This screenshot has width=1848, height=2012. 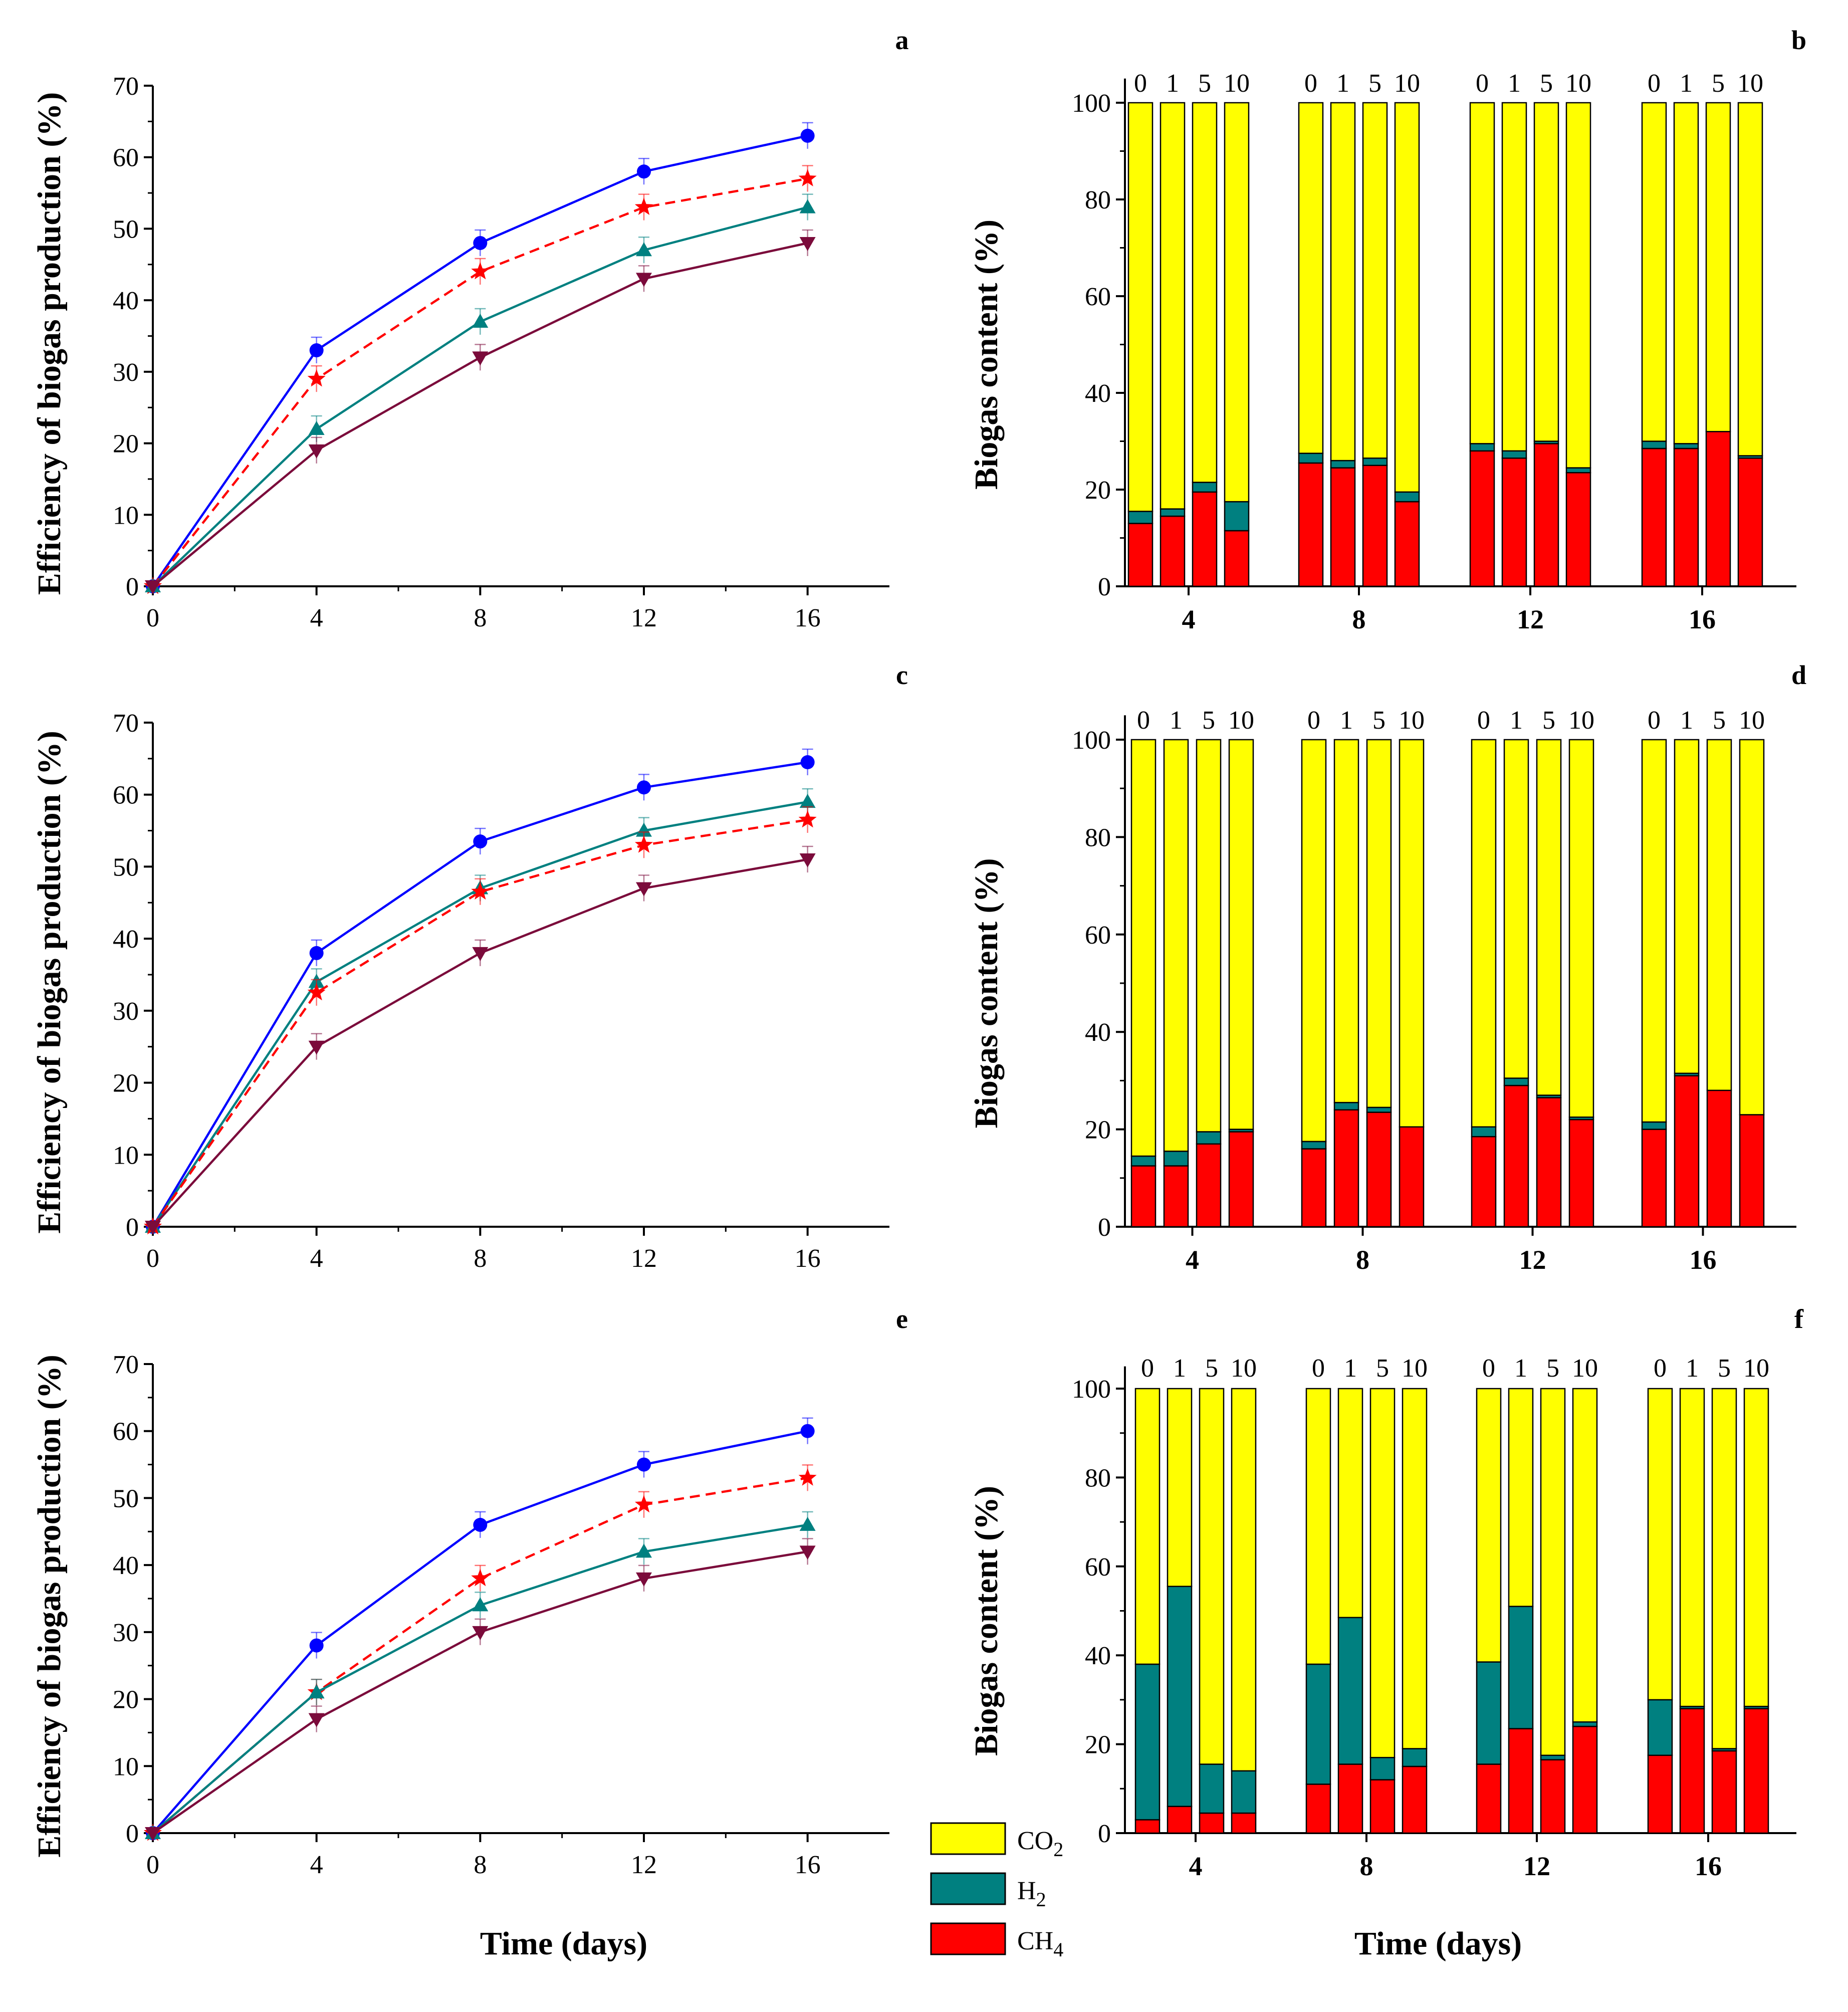 I want to click on series-blue-circle, so click(x=480, y=991).